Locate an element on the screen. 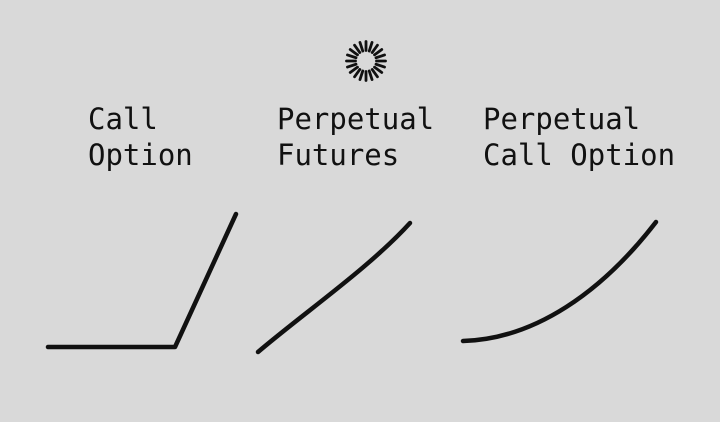 The width and height of the screenshot is (720, 422). perpetual-call-option-label-line-2: Call Option is located at coordinates (579, 155).